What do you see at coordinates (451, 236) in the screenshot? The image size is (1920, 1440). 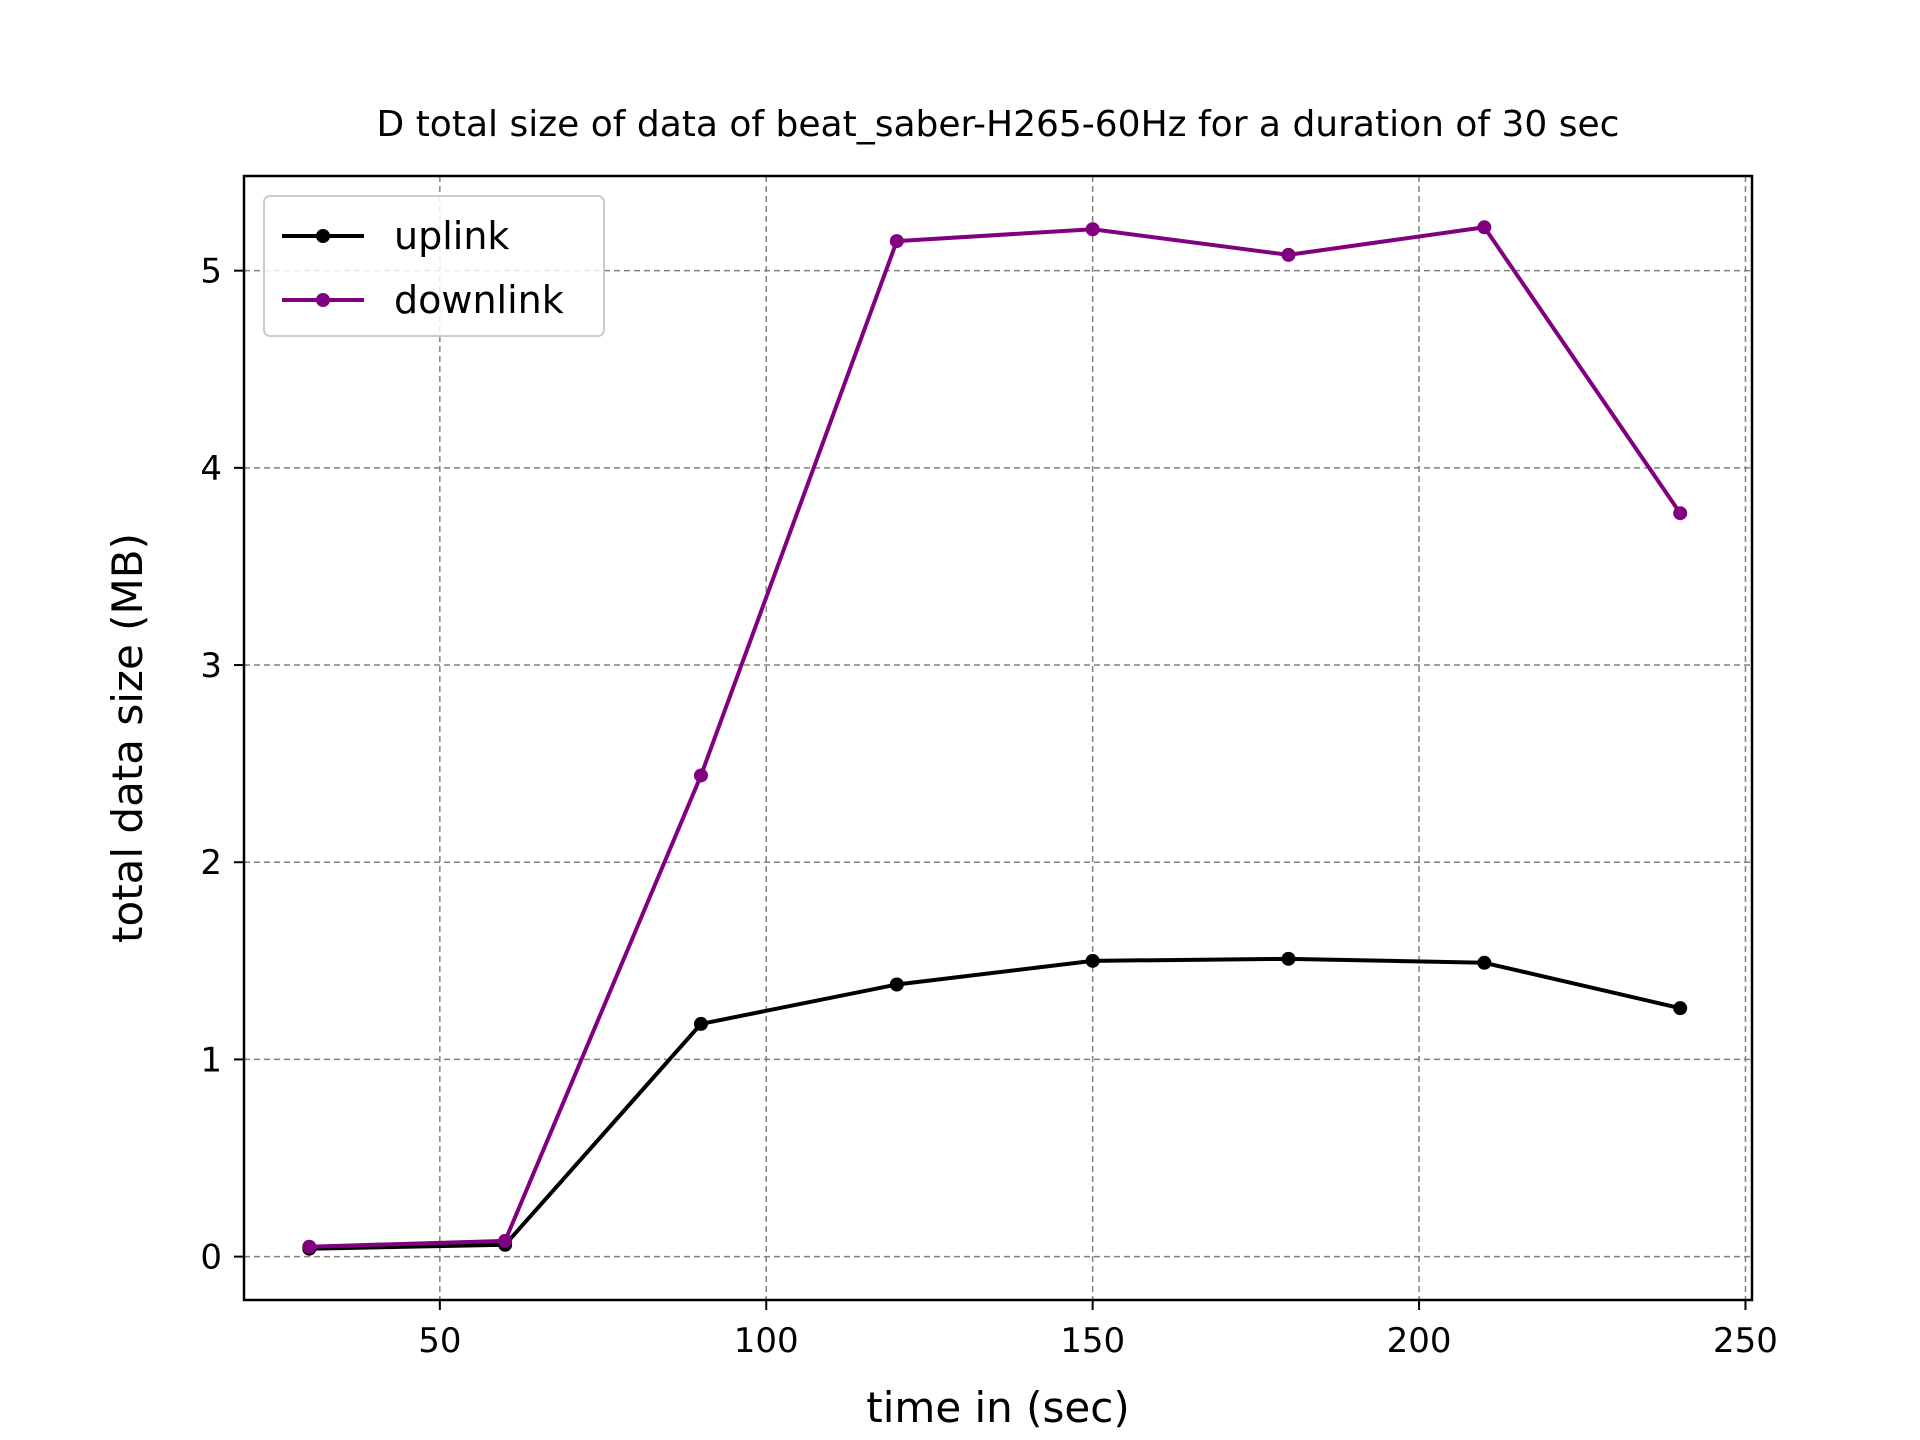 I see `legend-label: uplink` at bounding box center [451, 236].